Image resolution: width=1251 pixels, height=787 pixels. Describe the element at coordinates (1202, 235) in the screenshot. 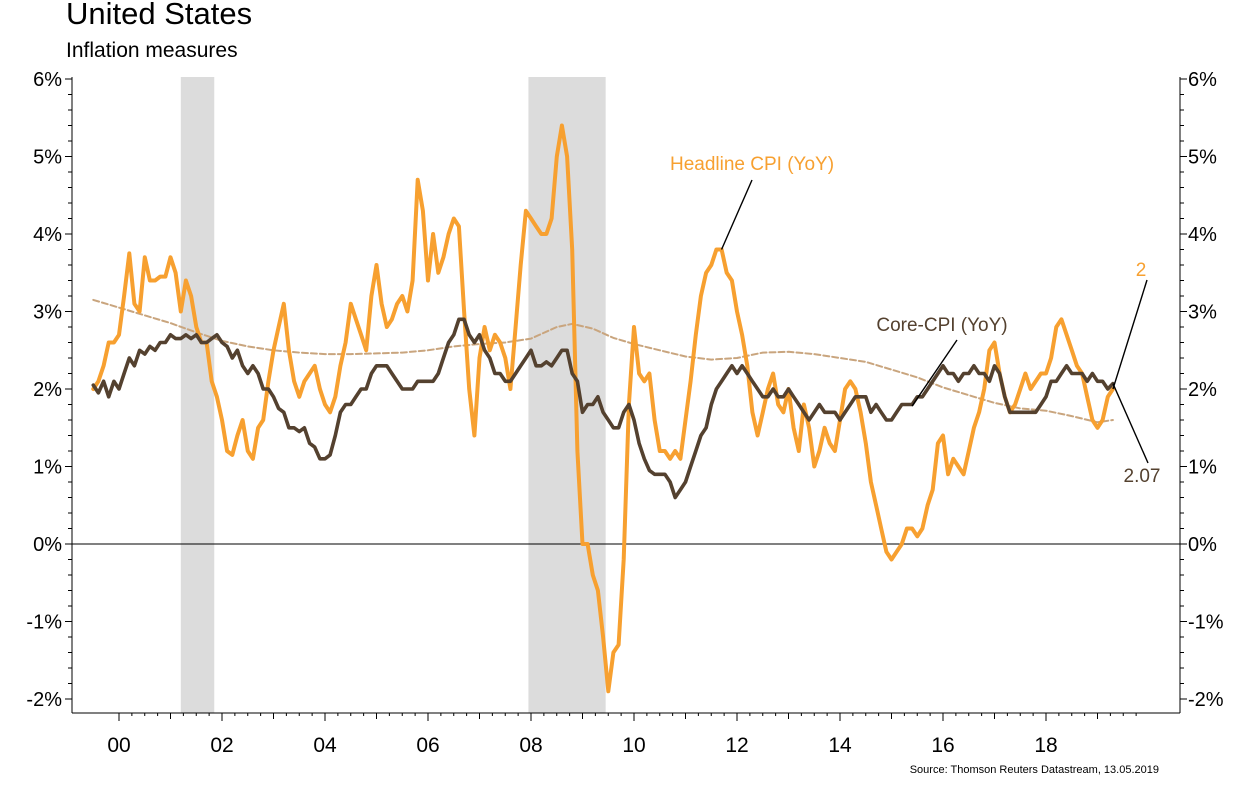

I see `y-tick-label-right: 4%` at that location.